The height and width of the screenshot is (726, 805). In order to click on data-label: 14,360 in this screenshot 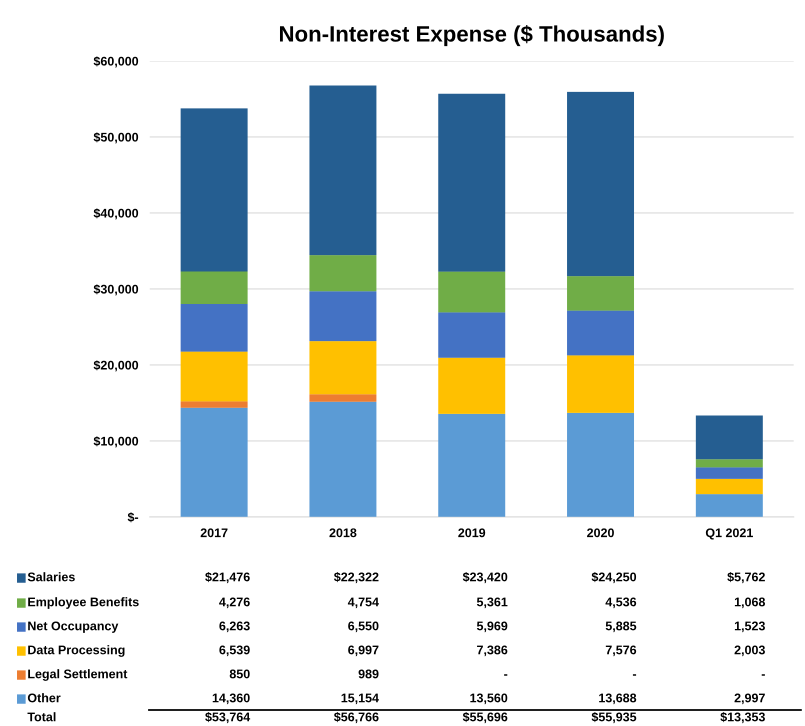, I will do `click(231, 699)`.